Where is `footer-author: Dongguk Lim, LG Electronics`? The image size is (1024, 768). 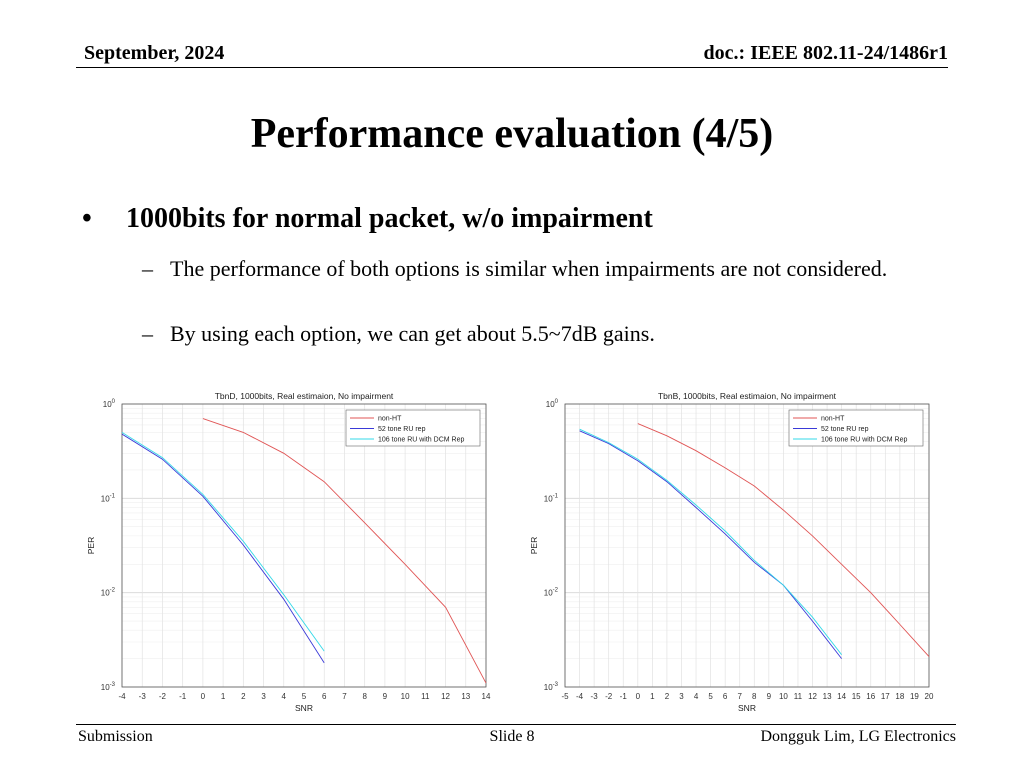
footer-author: Dongguk Lim, LG Electronics is located at coordinates (858, 736).